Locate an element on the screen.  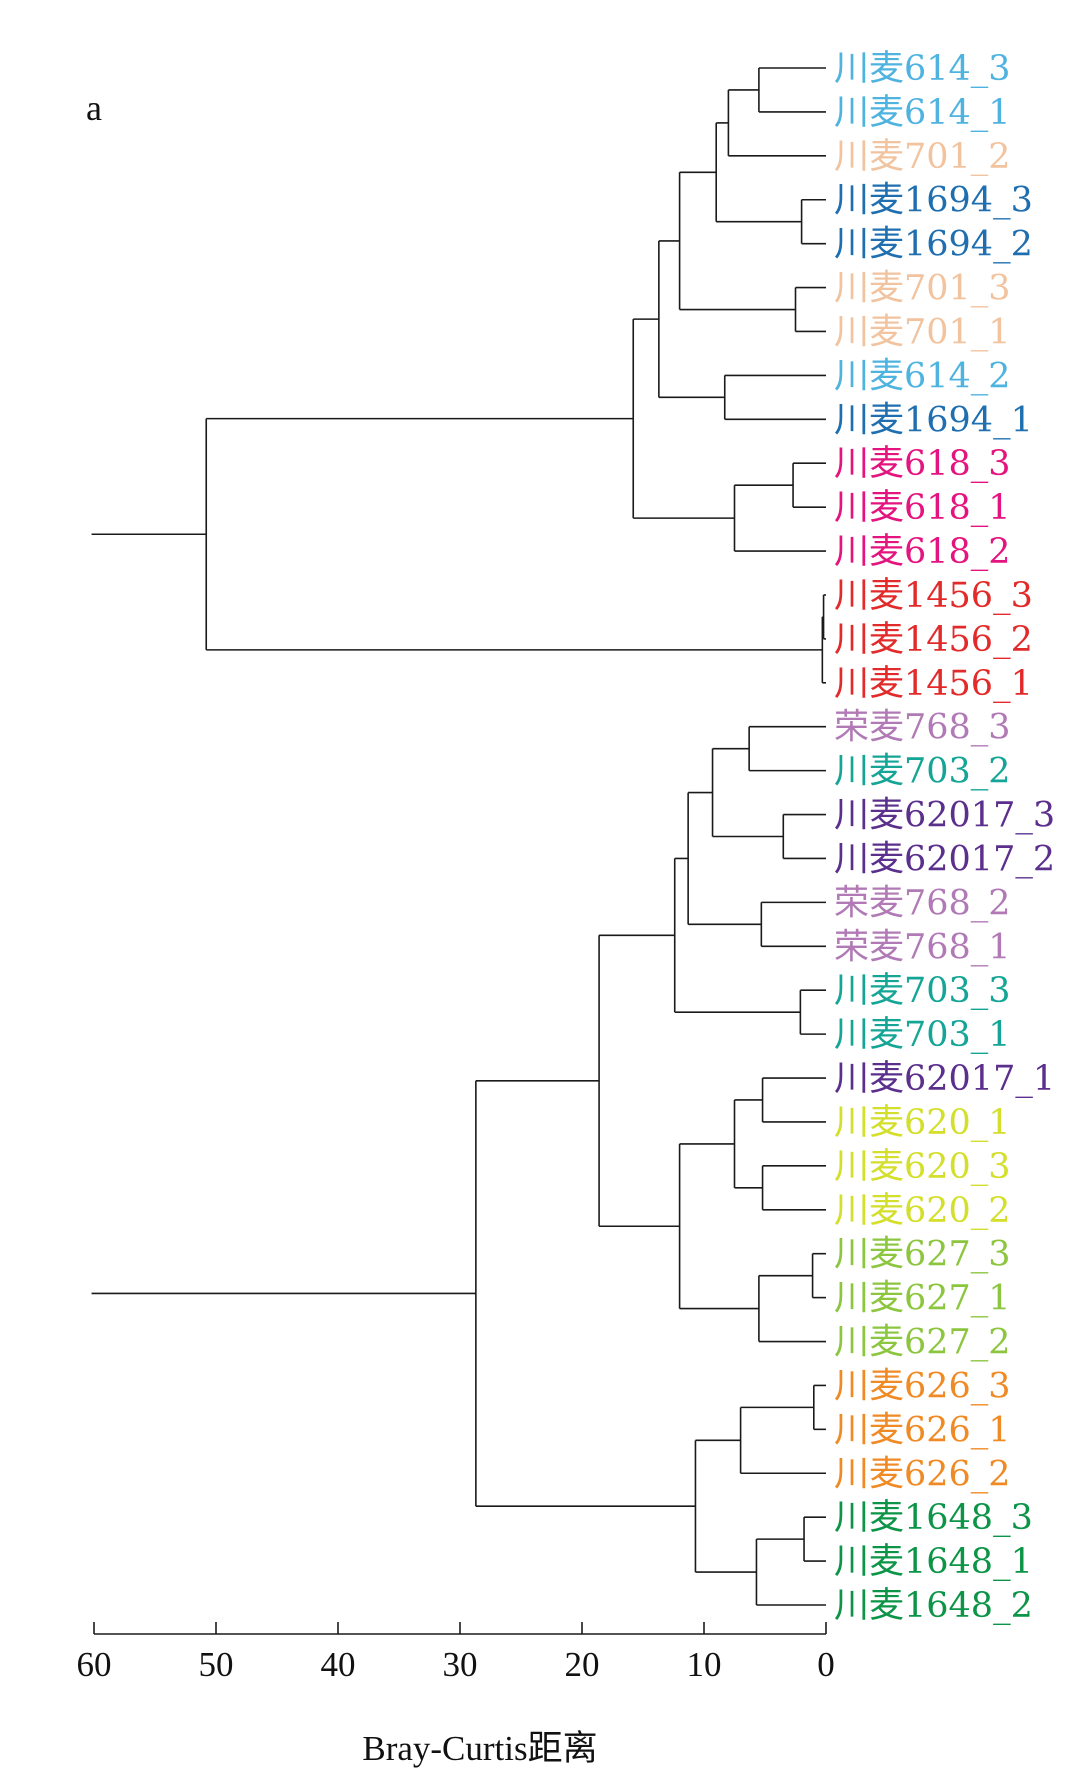
x-tick-label: 50 is located at coordinates (216, 1664).